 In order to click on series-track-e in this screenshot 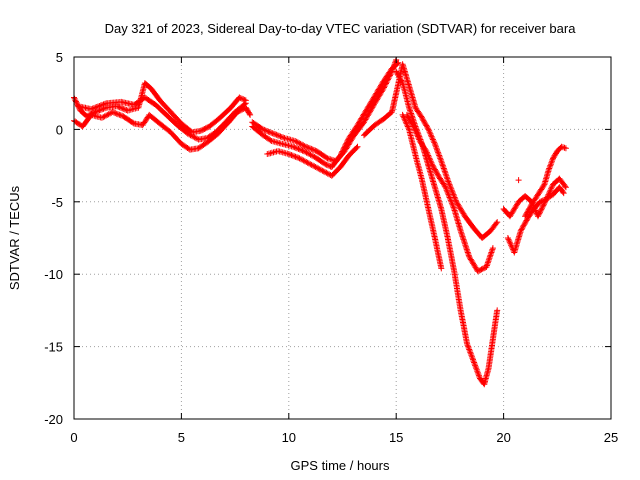, I will do `click(325, 114)`.